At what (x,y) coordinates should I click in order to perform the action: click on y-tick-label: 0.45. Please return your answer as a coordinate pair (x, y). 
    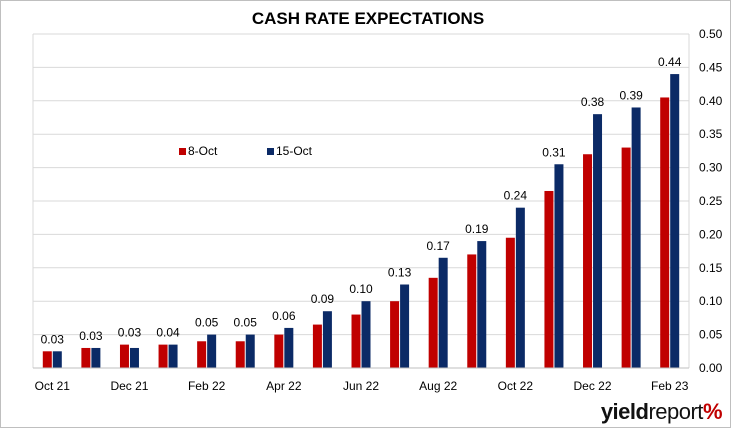
    Looking at the image, I should click on (711, 67).